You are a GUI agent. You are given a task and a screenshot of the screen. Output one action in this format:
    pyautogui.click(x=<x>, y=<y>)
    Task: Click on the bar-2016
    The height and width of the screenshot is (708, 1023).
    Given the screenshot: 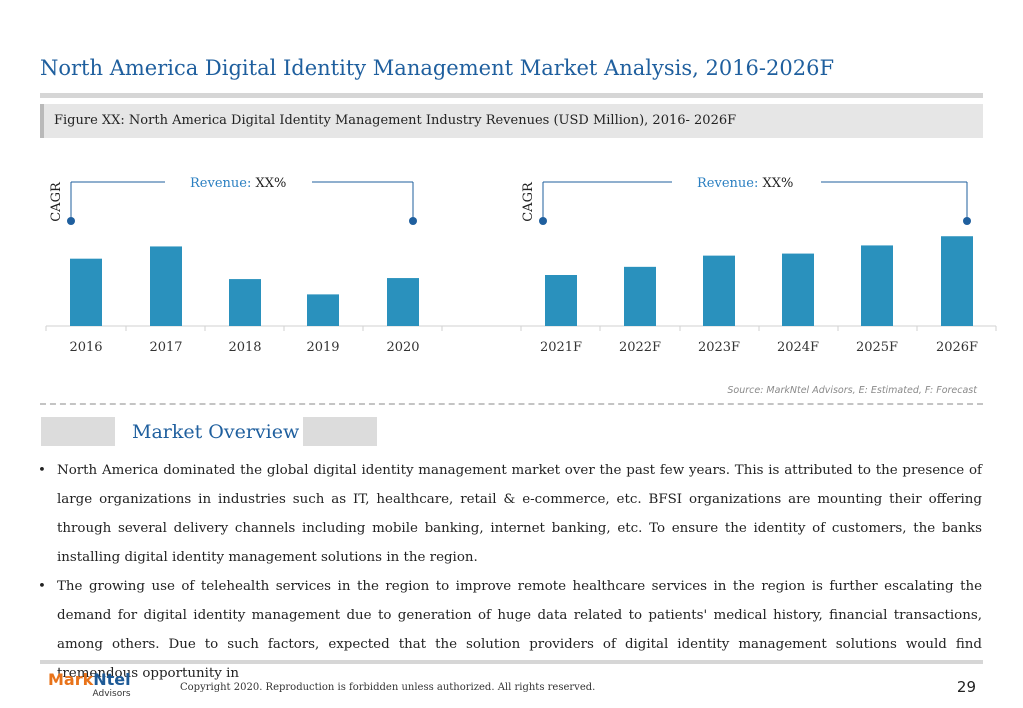 What is the action you would take?
    pyautogui.click(x=86, y=292)
    